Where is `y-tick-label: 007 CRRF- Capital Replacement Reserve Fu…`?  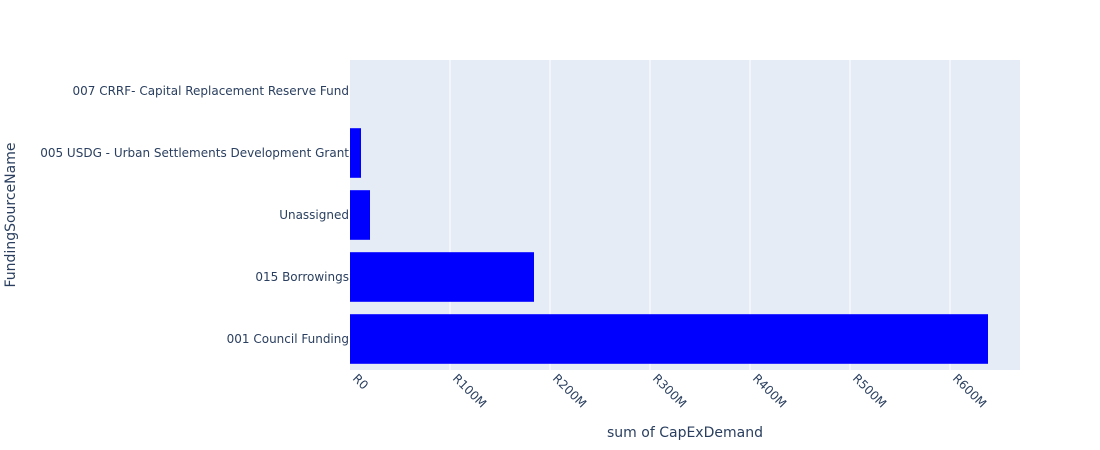 y-tick-label: 007 CRRF- Capital Replacement Reserve Fu… is located at coordinates (211, 91).